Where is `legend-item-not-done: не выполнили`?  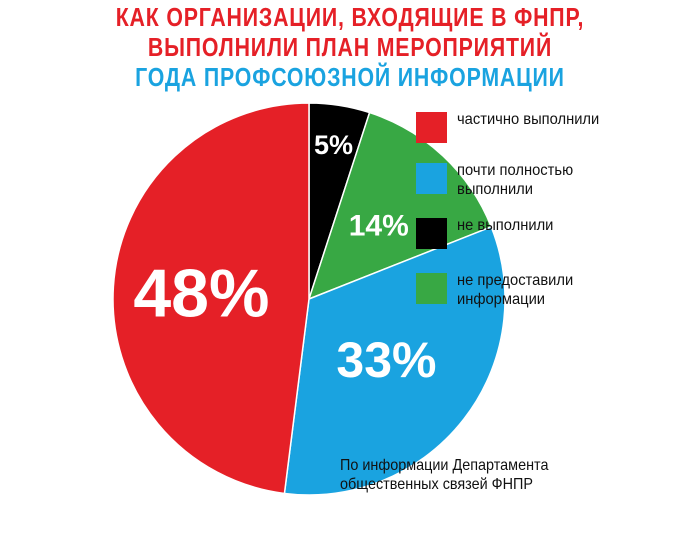 legend-item-not-done: не выполнили is located at coordinates (516, 232).